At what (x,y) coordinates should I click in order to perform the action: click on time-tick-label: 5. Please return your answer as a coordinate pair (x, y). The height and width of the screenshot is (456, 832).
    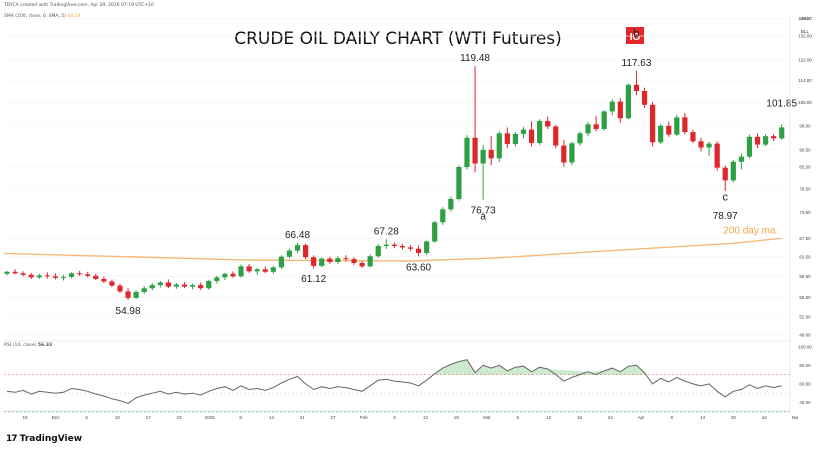
    Looking at the image, I should click on (86, 417).